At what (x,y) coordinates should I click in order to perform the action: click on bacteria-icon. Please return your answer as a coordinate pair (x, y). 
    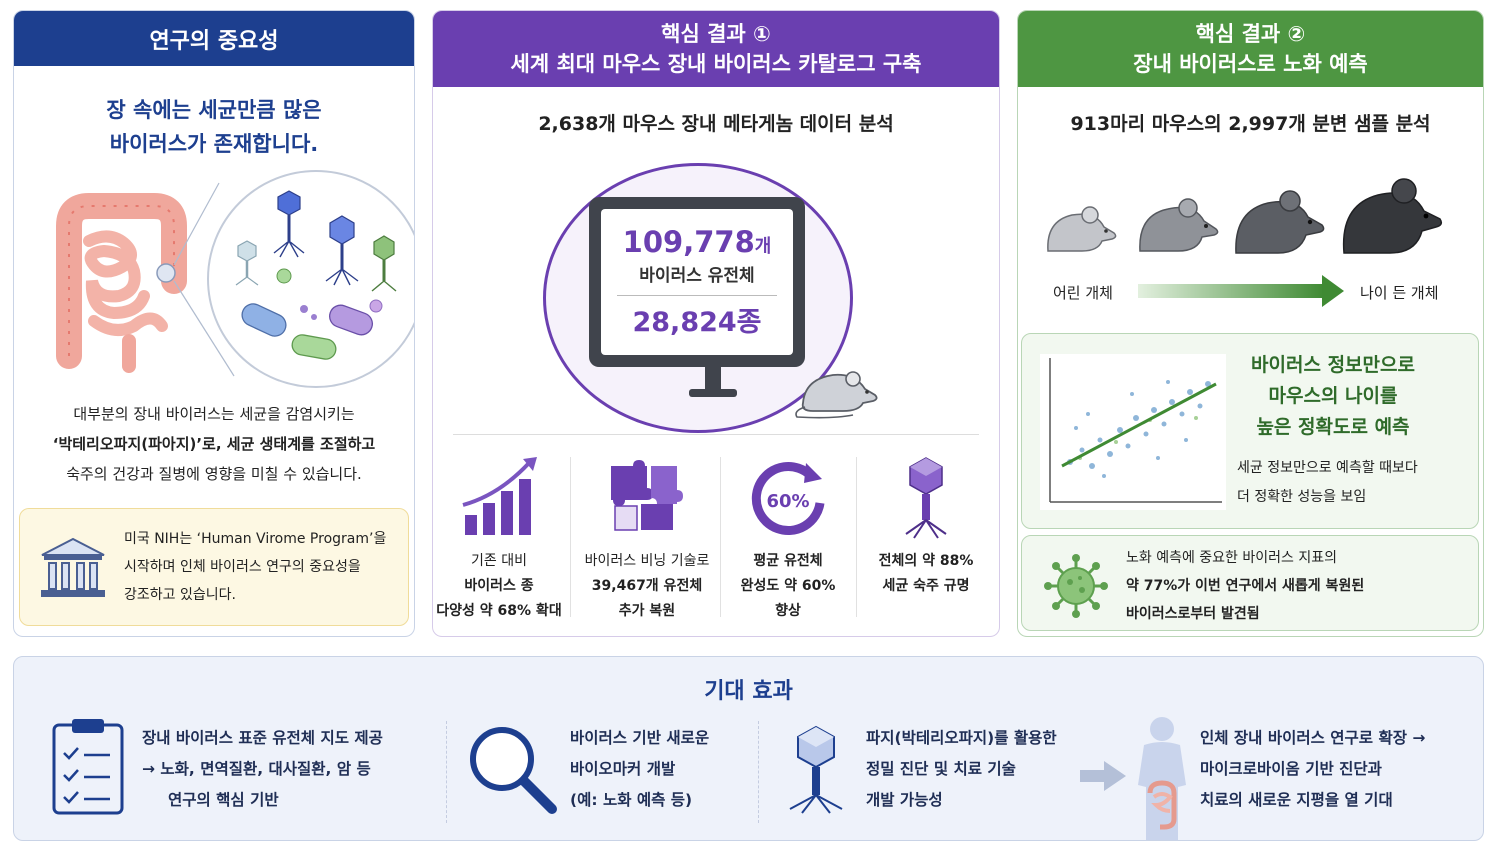
    Looking at the image, I should click on (312, 314).